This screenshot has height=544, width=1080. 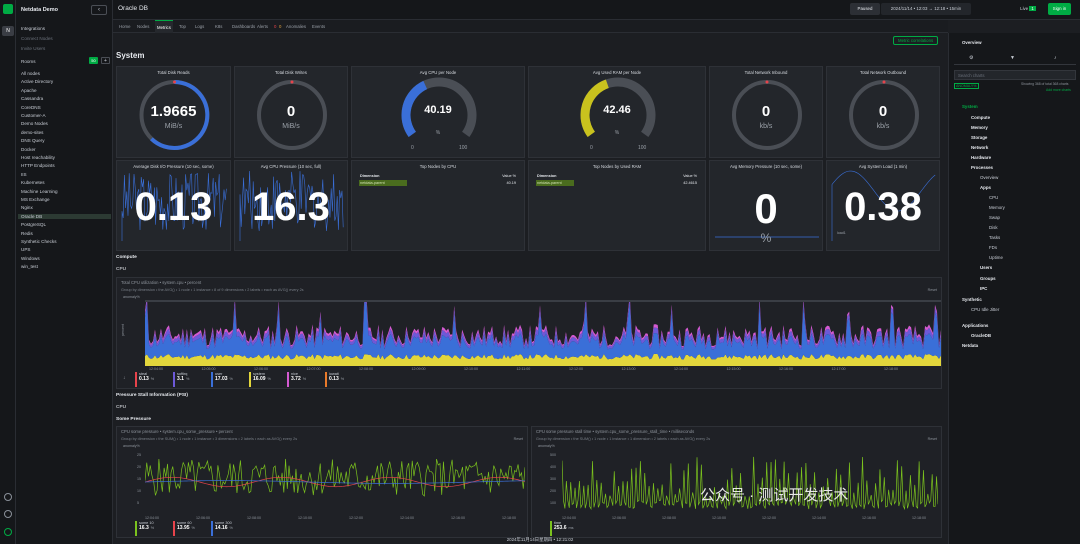 I want to click on sidebar-room-item: Oracle DB, so click(x=64, y=216).